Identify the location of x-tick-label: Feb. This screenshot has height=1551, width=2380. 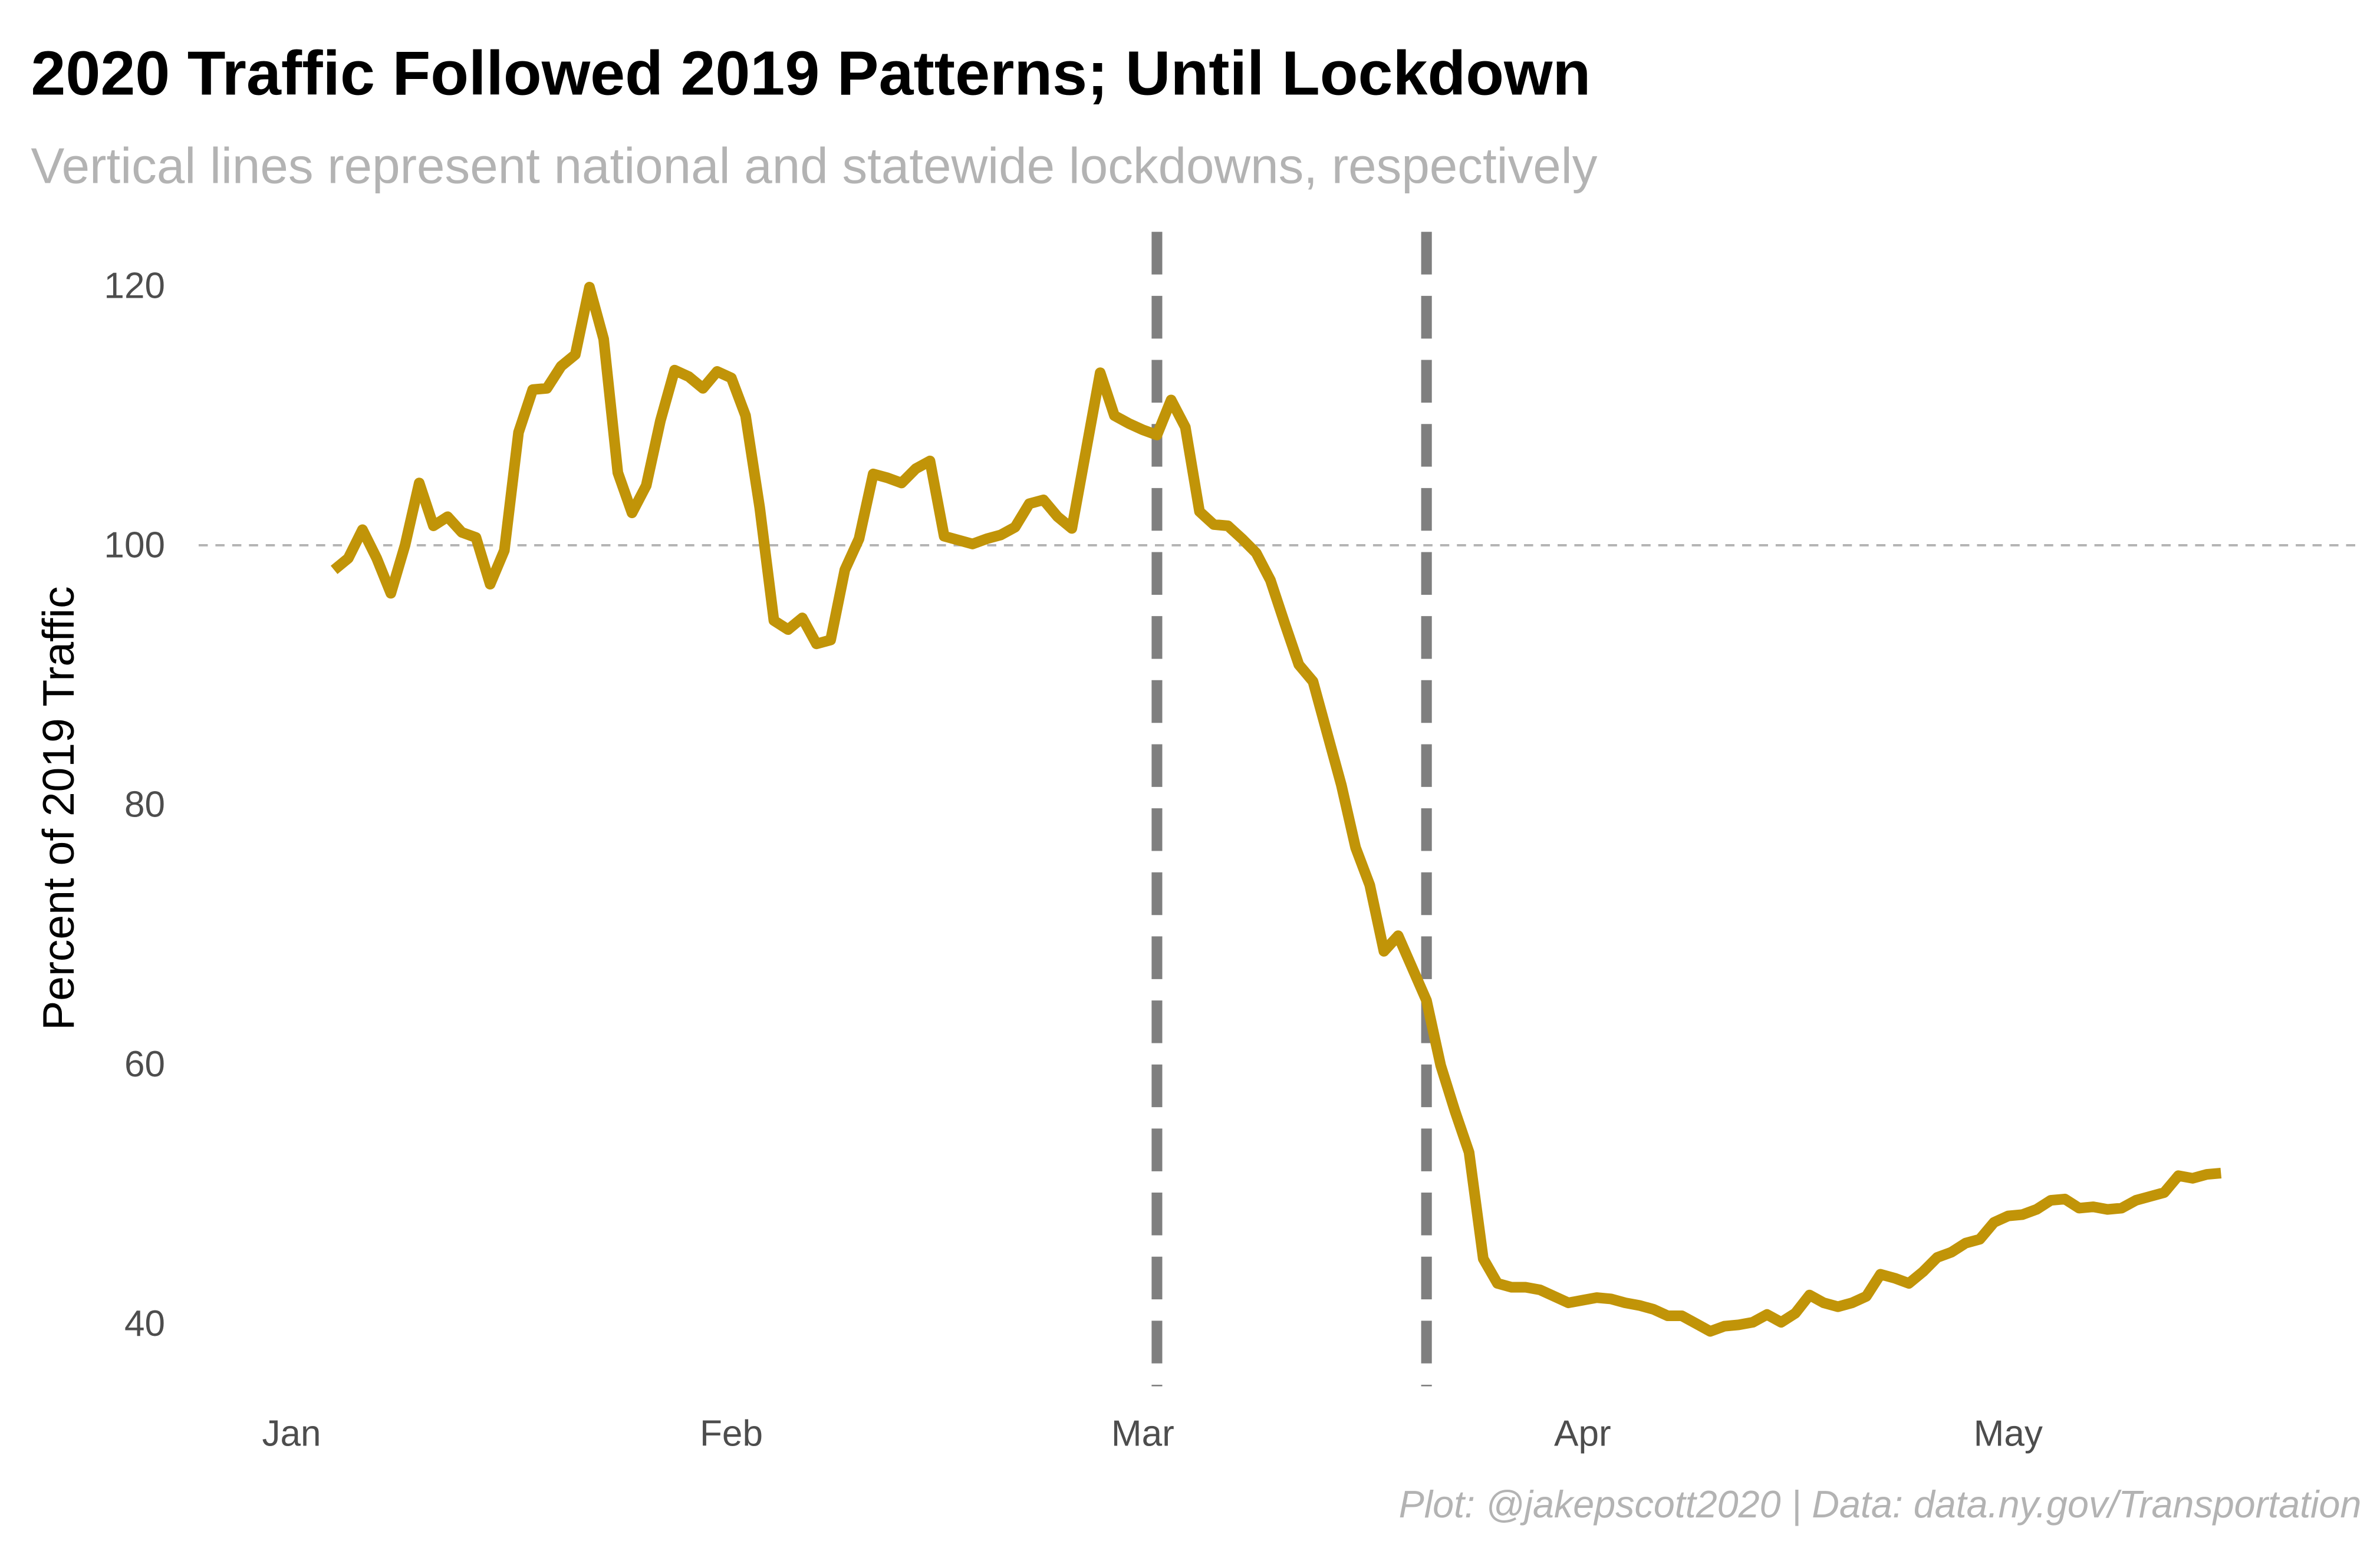
(731, 1433).